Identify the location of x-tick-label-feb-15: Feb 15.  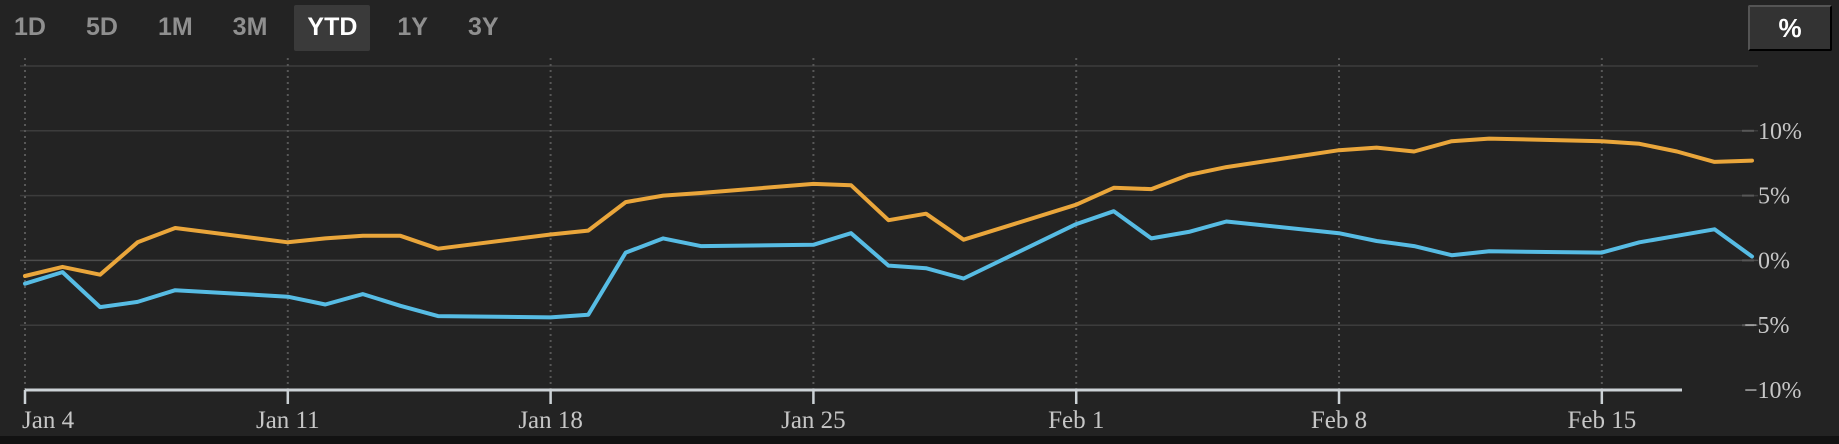
(1601, 420).